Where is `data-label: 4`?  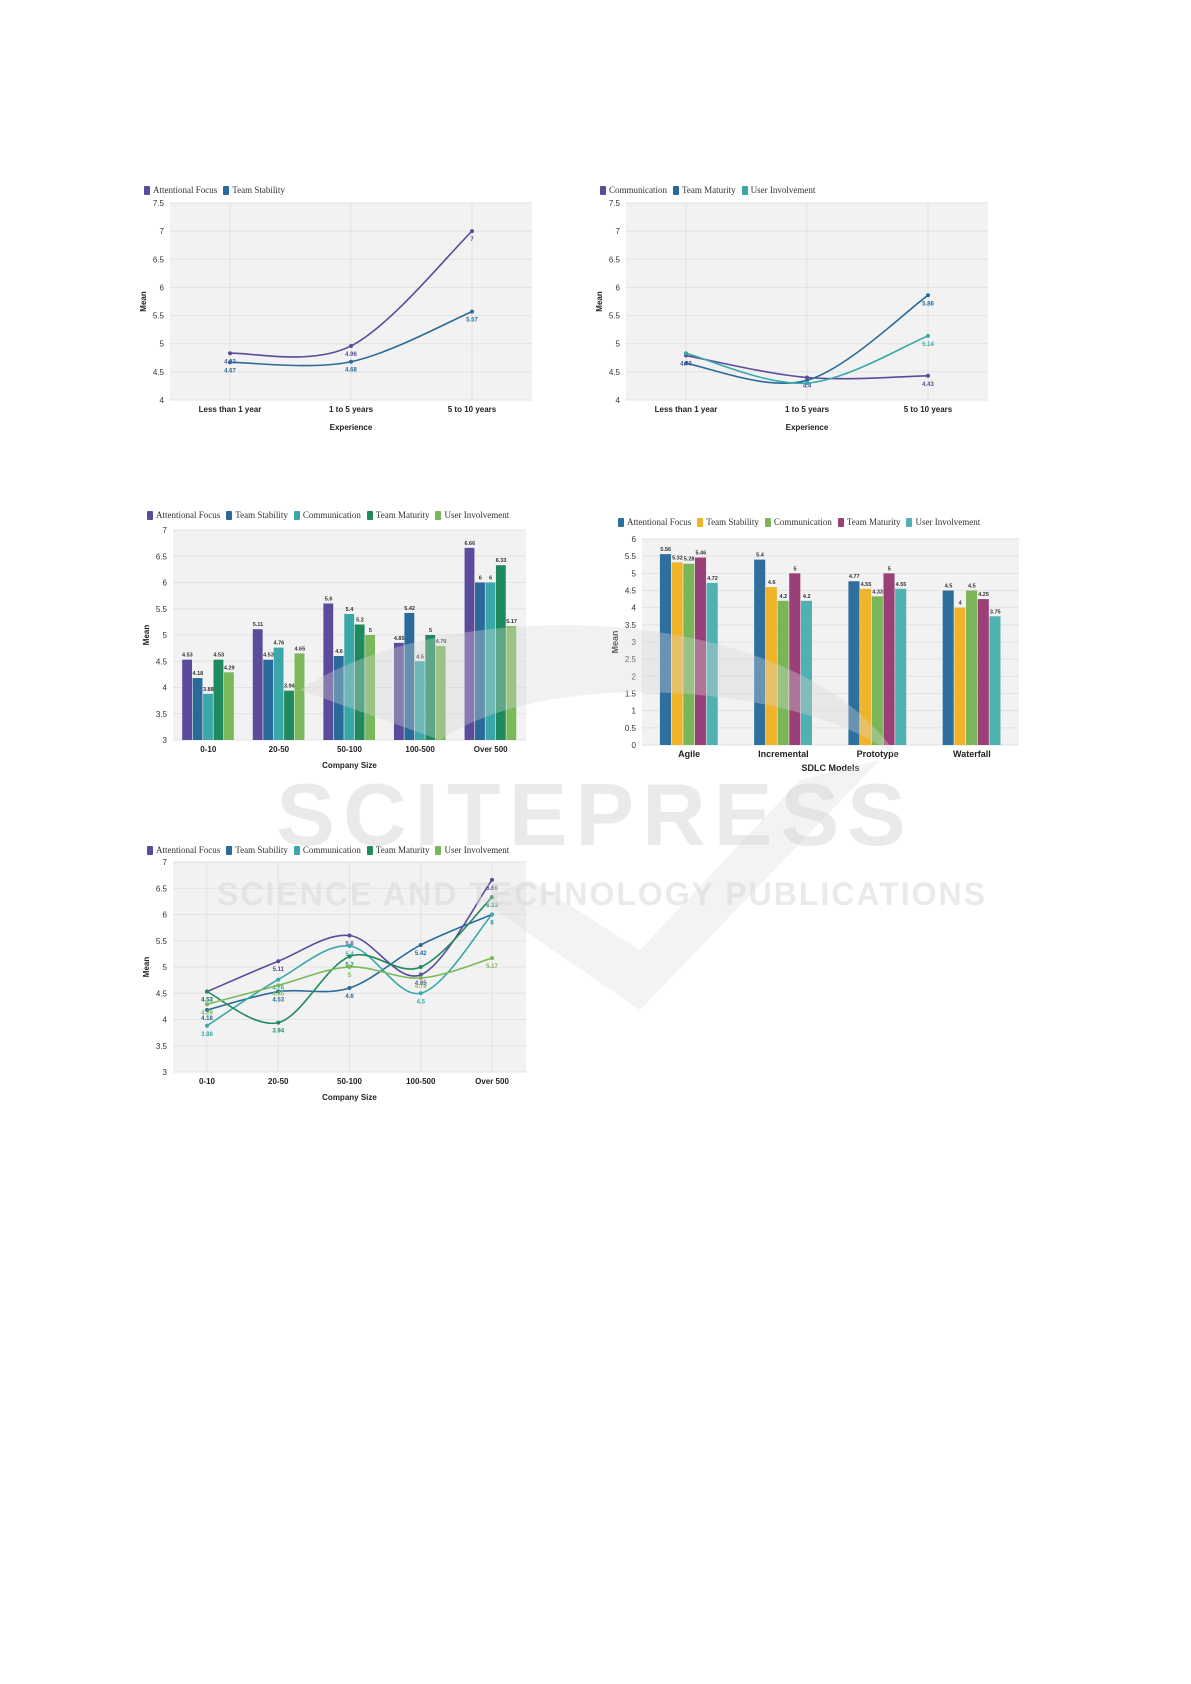 data-label: 4 is located at coordinates (961, 604).